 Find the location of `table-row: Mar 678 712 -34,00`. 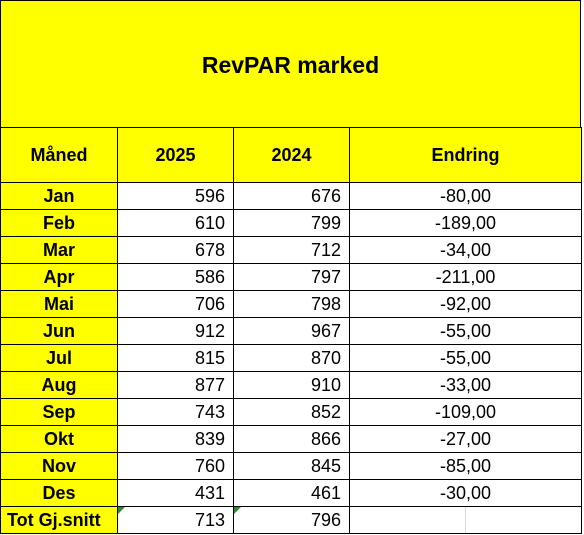

table-row: Mar 678 712 -34,00 is located at coordinates (291, 250).